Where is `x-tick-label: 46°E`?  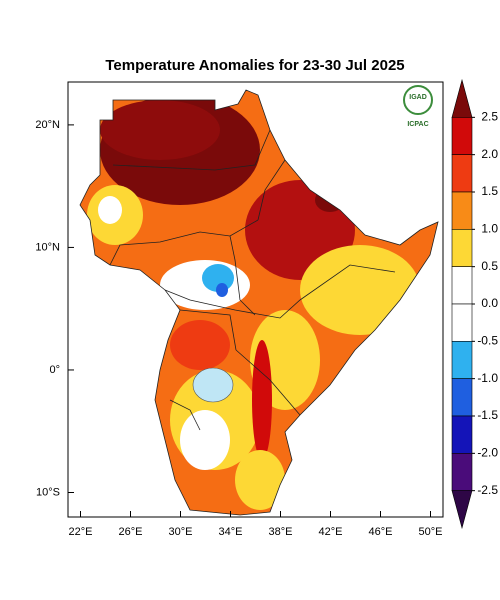 x-tick-label: 46°E is located at coordinates (381, 532).